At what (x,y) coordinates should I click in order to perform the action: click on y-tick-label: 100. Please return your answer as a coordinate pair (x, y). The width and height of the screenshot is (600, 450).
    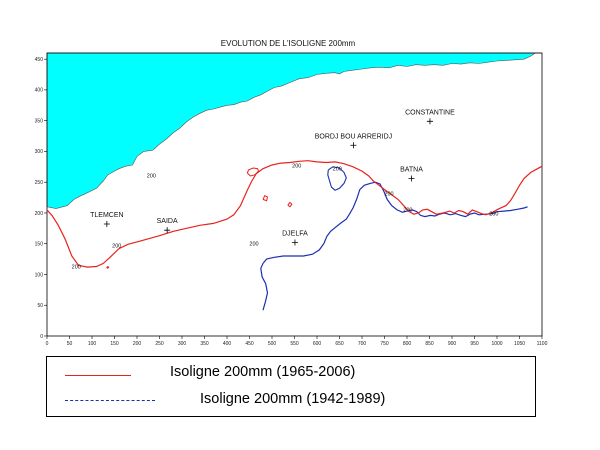
    Looking at the image, I should click on (39, 275).